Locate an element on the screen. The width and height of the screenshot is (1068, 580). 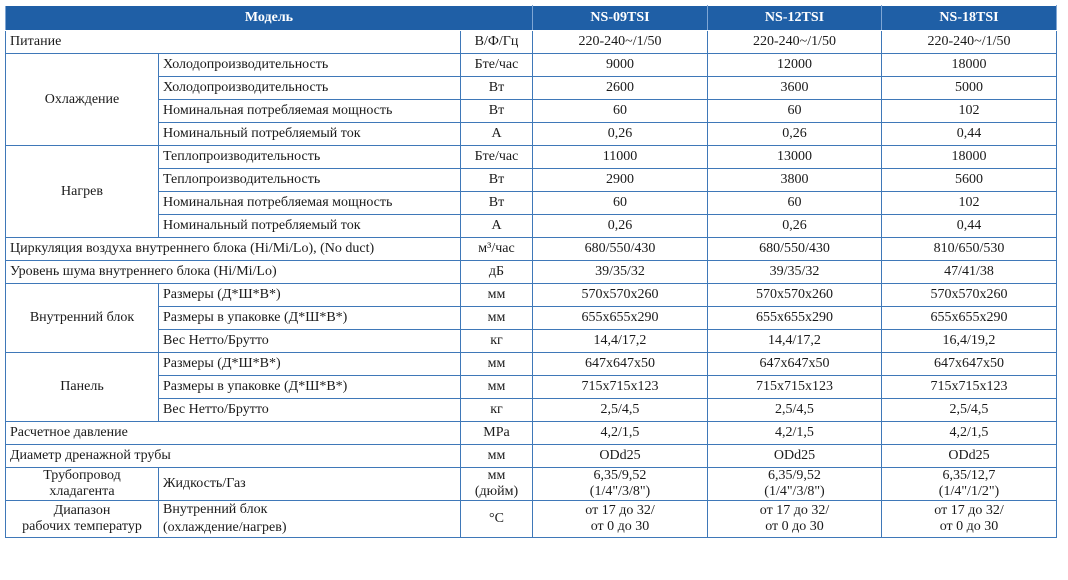
group-label: Охлаждение is located at coordinates (82, 99).